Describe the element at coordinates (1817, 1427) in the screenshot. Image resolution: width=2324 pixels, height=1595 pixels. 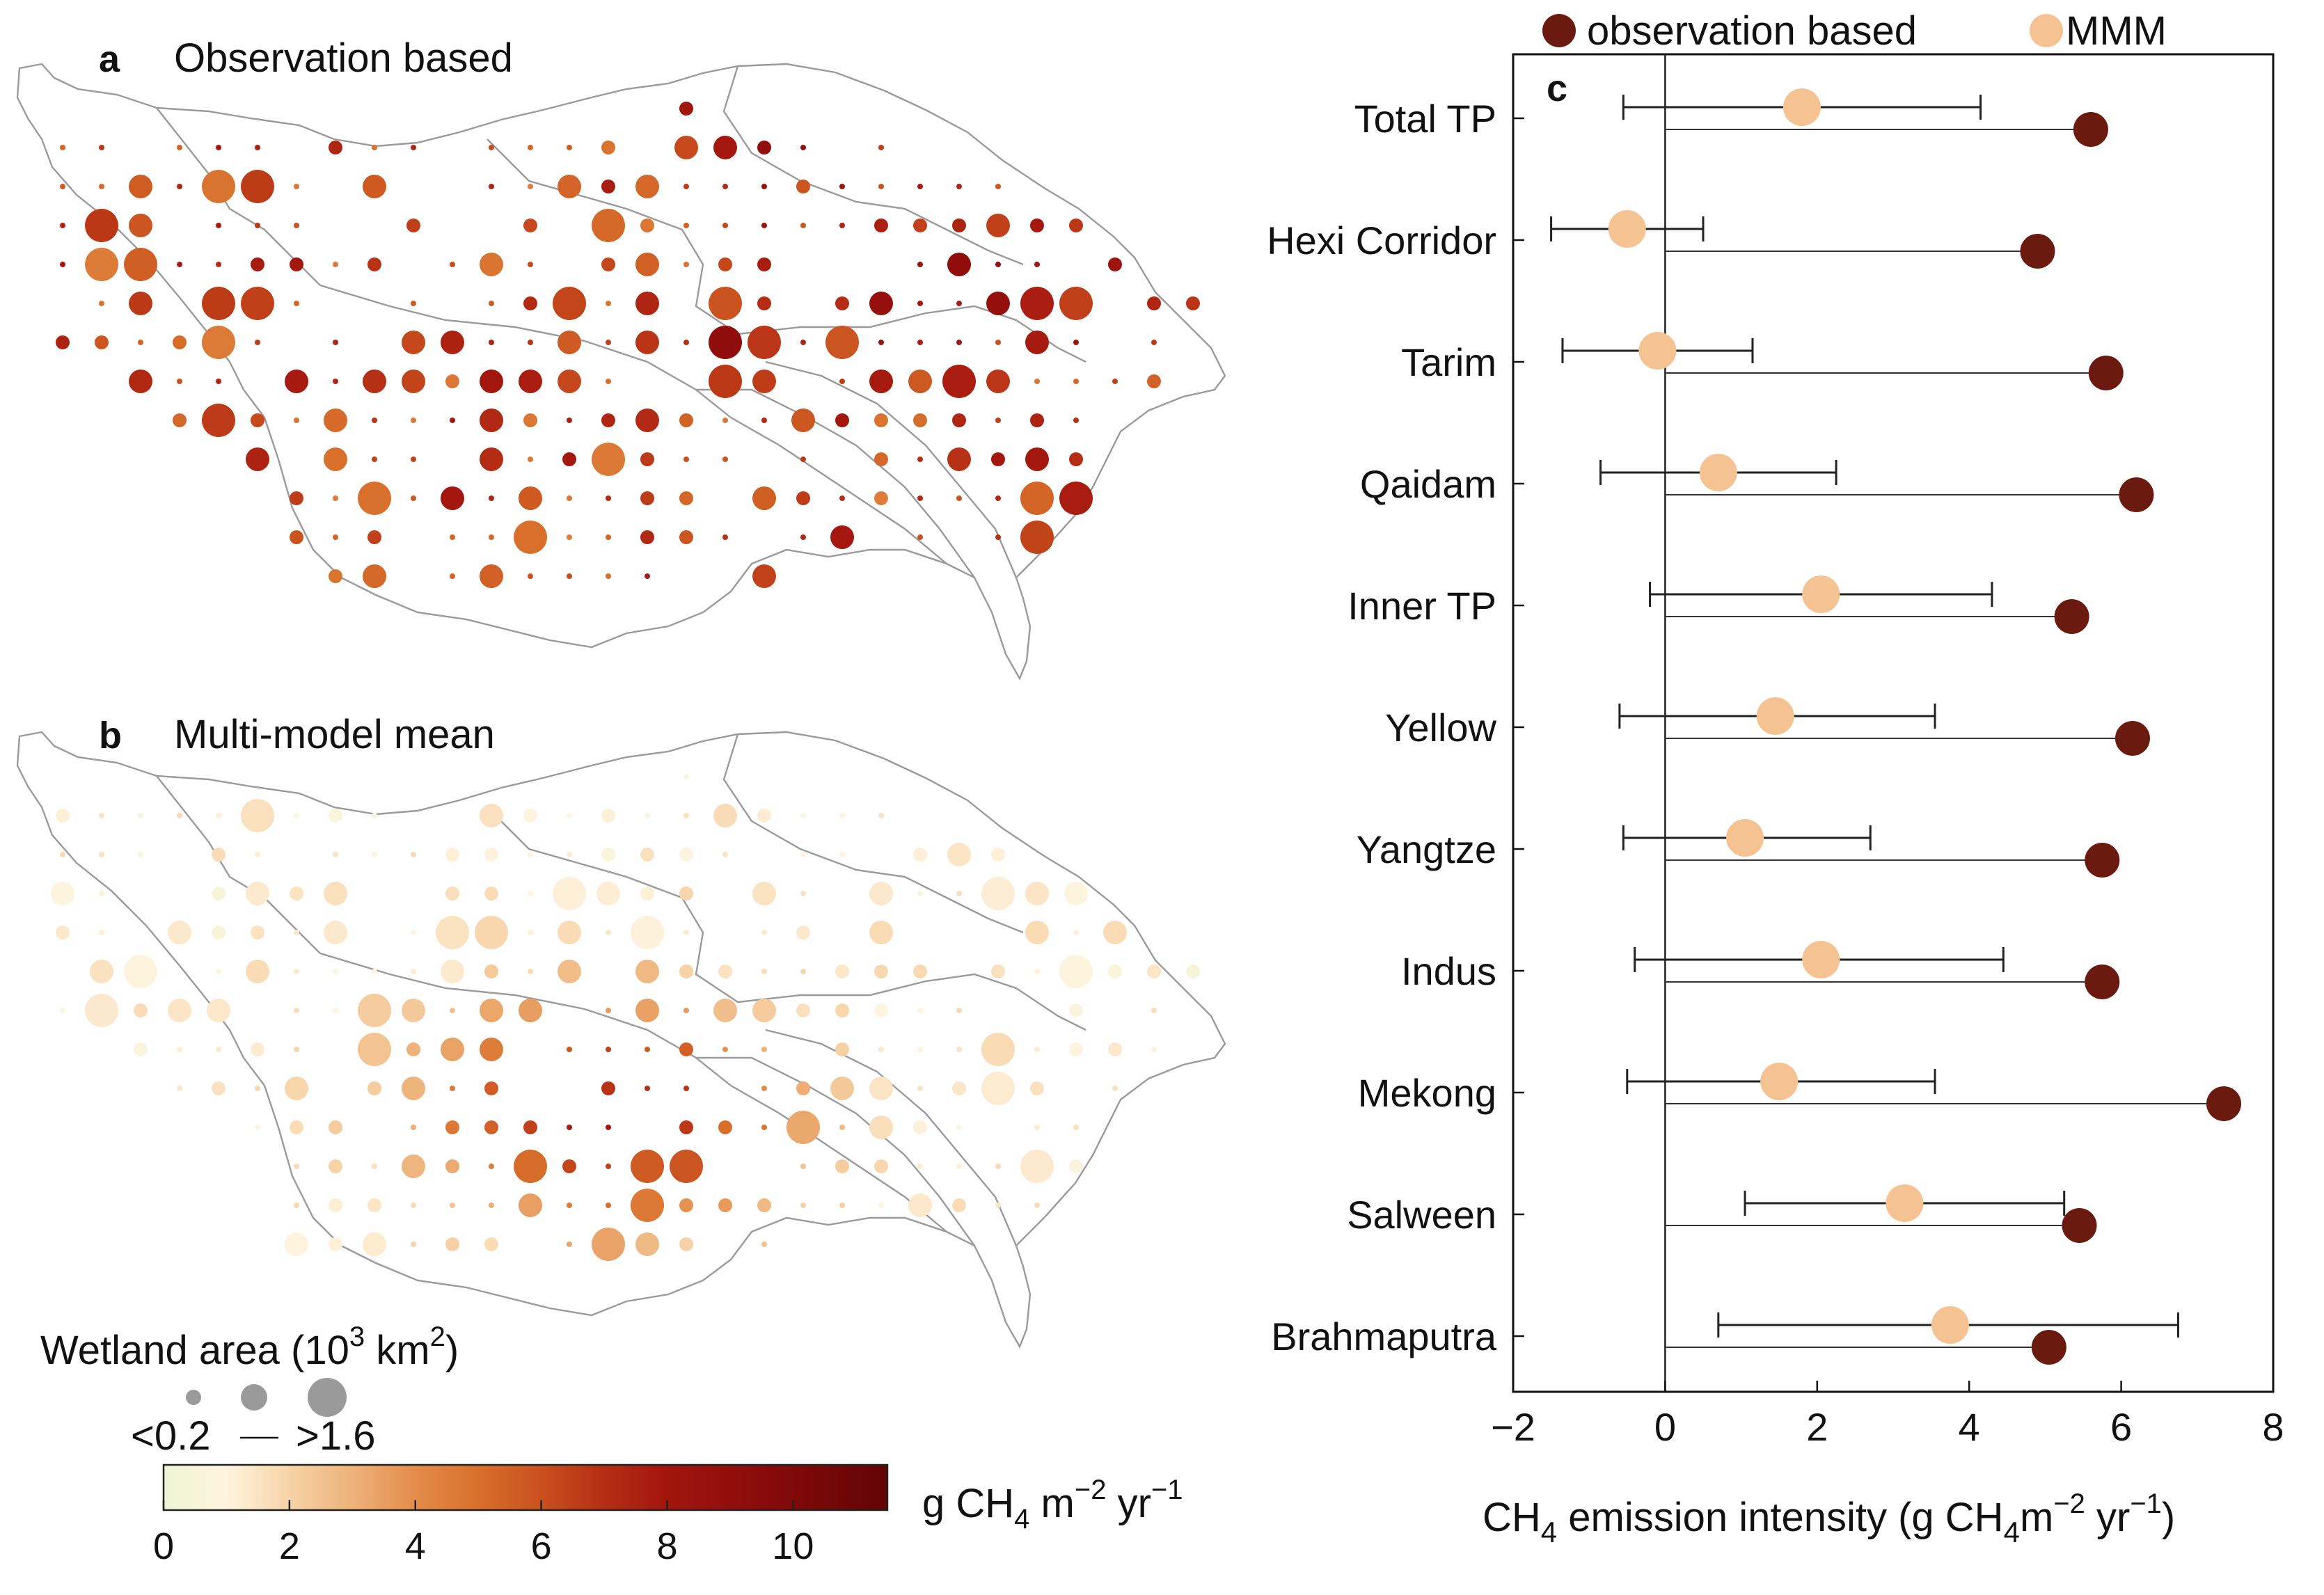
I see `x-tick-label: 2` at that location.